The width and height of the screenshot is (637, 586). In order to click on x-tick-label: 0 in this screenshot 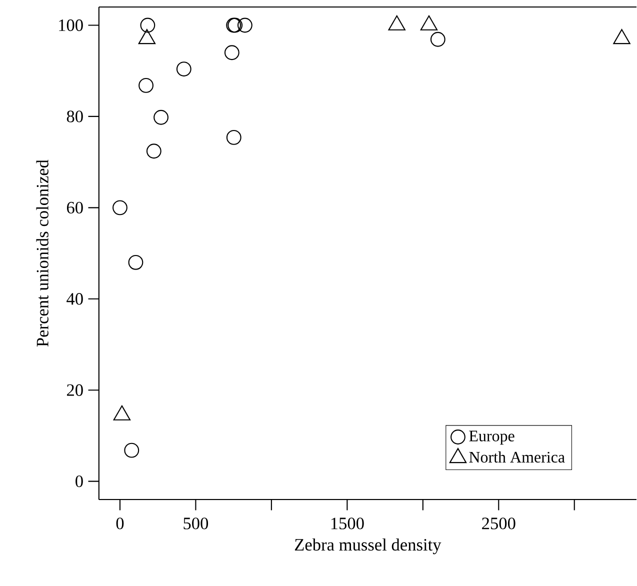, I will do `click(120, 524)`.